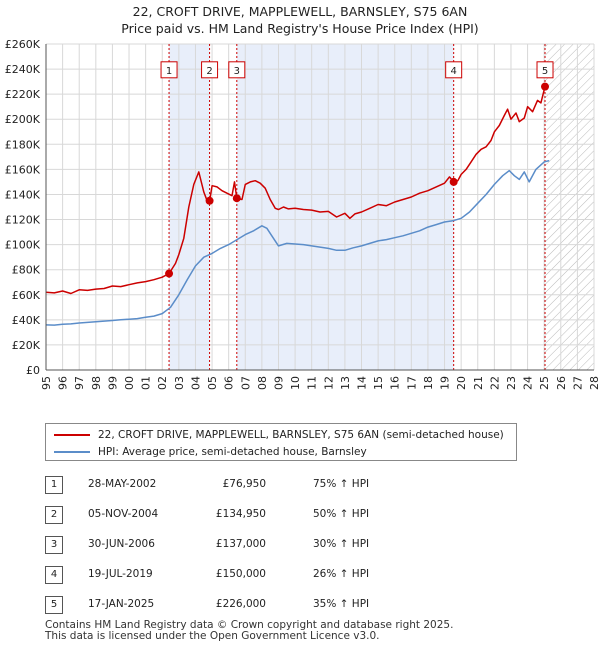 The width and height of the screenshot is (600, 650). Describe the element at coordinates (54, 515) in the screenshot. I see `sale-number: 2` at that location.